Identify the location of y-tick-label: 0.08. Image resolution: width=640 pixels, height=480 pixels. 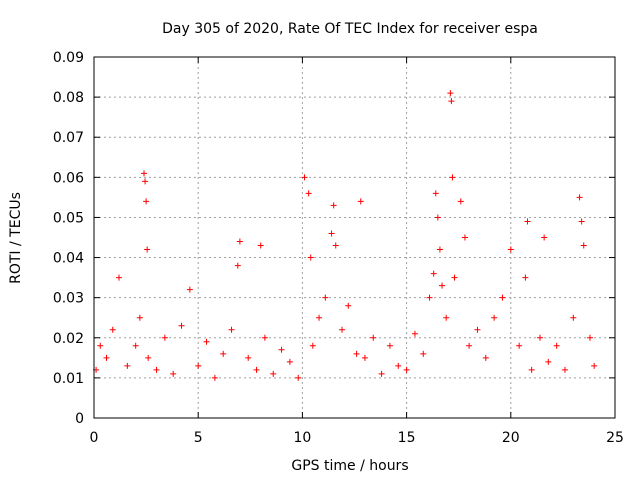
(68, 98).